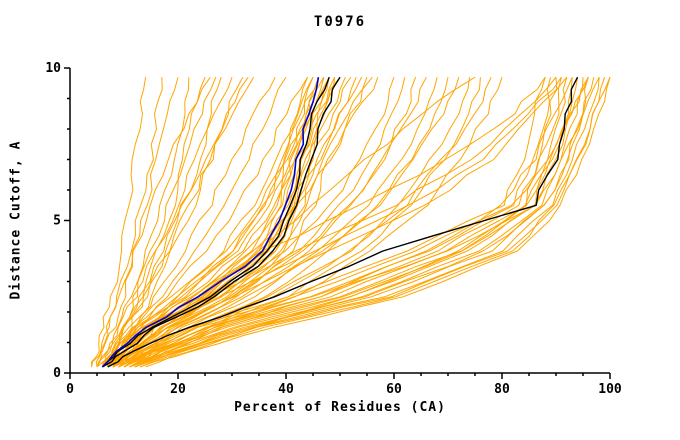 This screenshot has width=680, height=440. Describe the element at coordinates (178, 389) in the screenshot. I see `x-tick-label: 20` at that location.